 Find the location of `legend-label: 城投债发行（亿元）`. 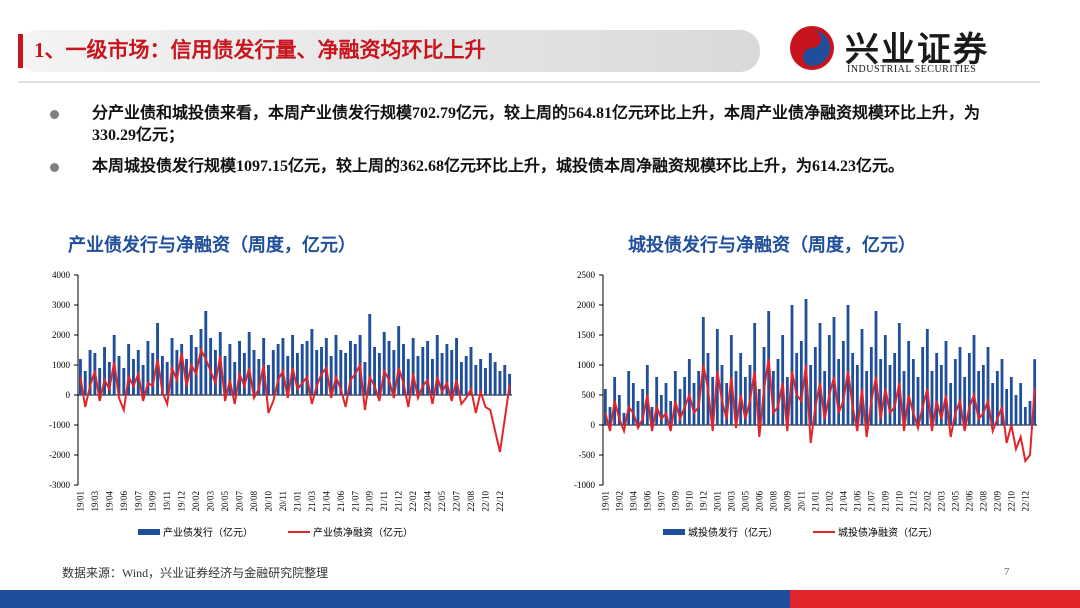

legend-label: 城投债发行（亿元） is located at coordinates (733, 532).